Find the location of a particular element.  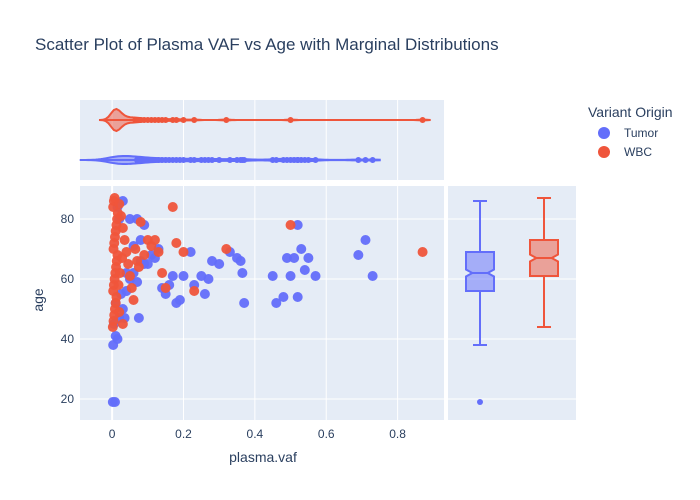

box-wbc is located at coordinates (544, 262).